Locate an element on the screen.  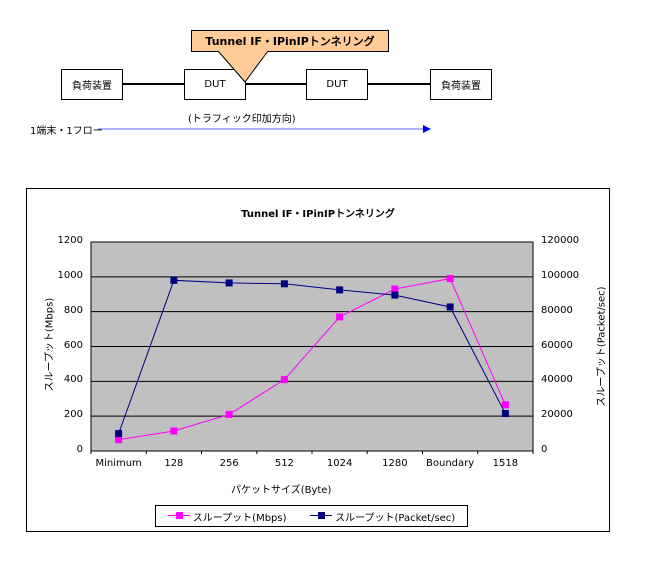
x-tick-label: 1024 is located at coordinates (339, 463).